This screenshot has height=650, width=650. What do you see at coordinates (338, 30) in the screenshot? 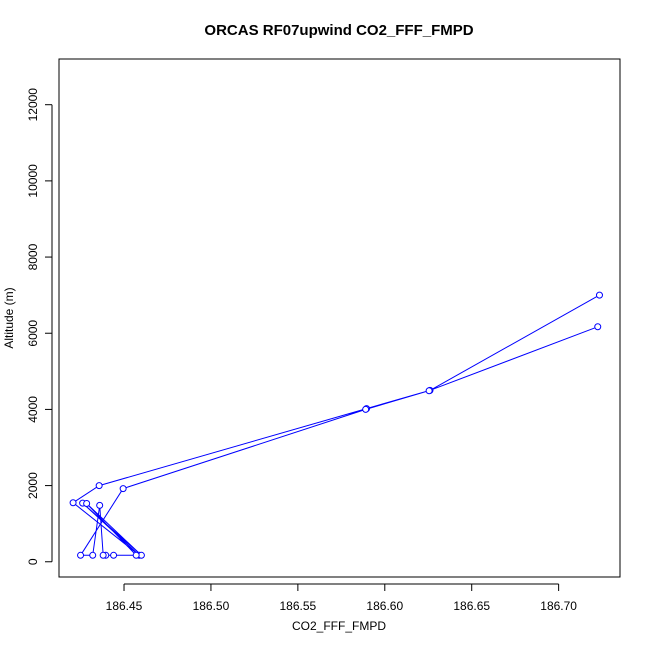
I see `chart-title: ORCAS RF07upwind CO2_FFF_FMPD` at bounding box center [338, 30].